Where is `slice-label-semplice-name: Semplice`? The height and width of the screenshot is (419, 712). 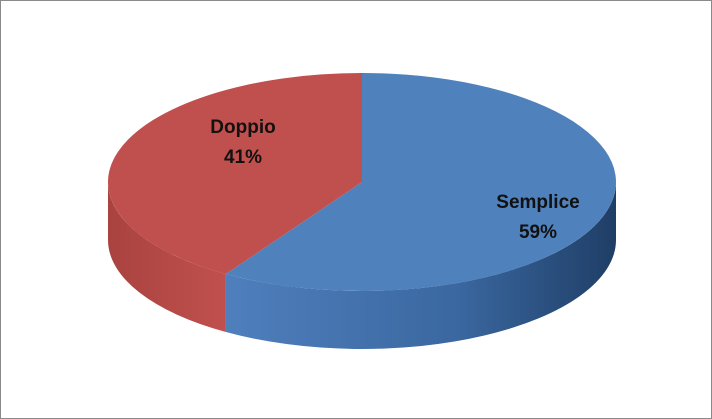
slice-label-semplice-name: Semplice is located at coordinates (537, 202).